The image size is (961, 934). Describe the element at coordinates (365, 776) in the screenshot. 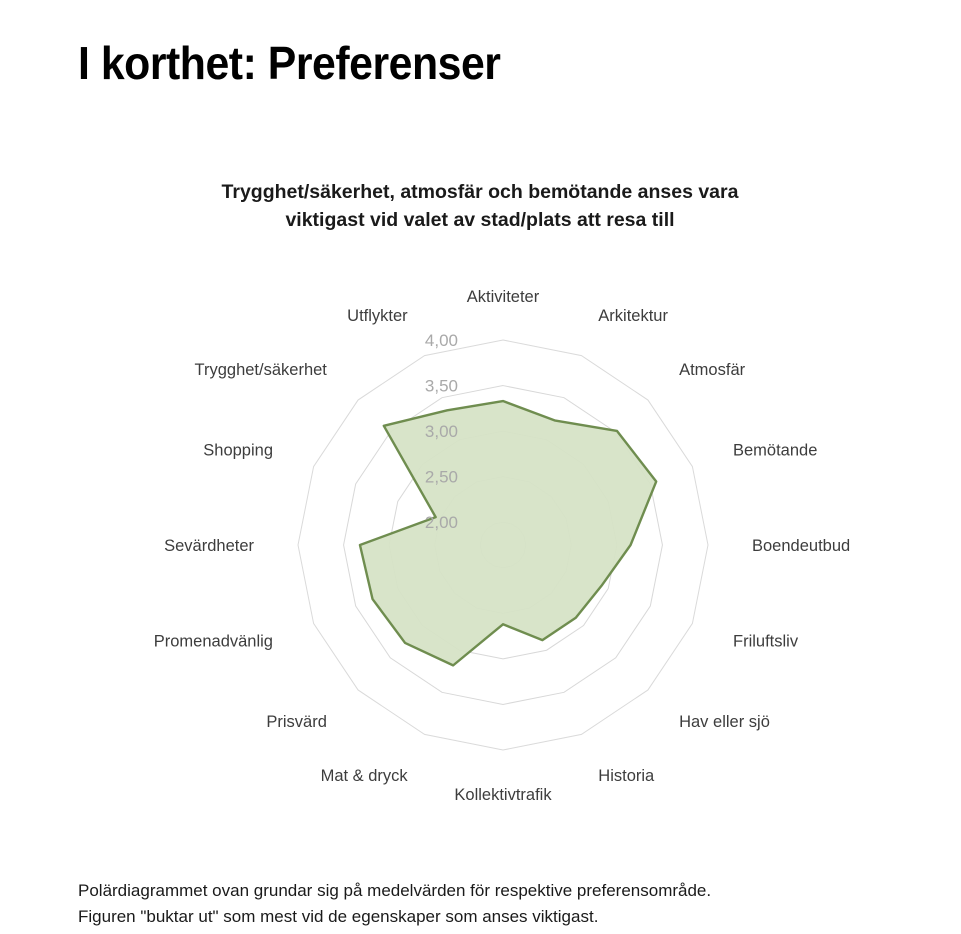

I see `category-label-mat-dryck: Mat & dryck` at that location.